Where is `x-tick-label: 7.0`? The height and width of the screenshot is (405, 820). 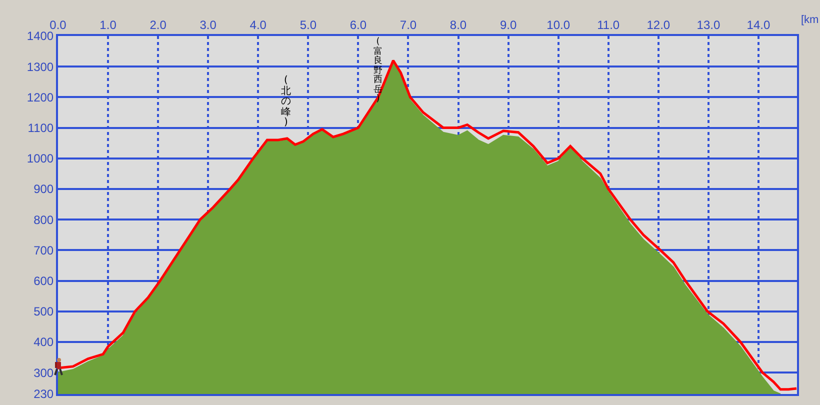 x-tick-label: 7.0 is located at coordinates (408, 25).